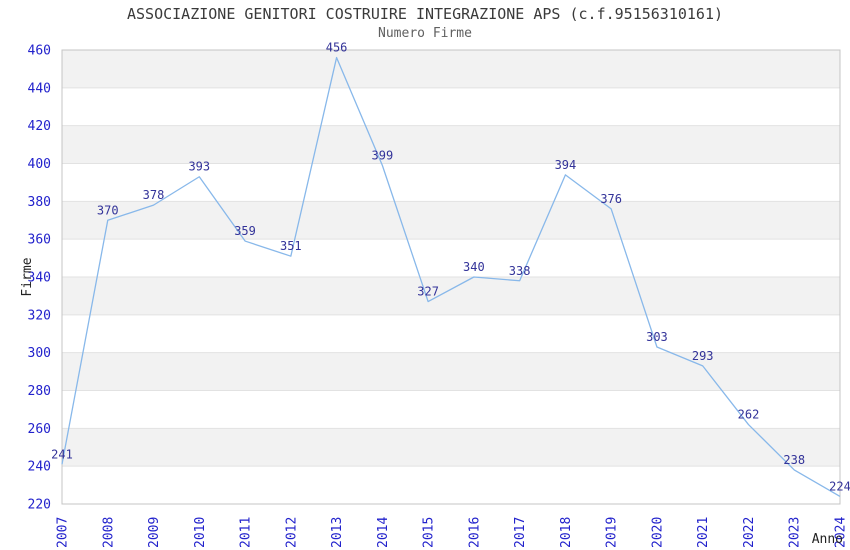  I want to click on x-tick-label: 2021, so click(703, 532).